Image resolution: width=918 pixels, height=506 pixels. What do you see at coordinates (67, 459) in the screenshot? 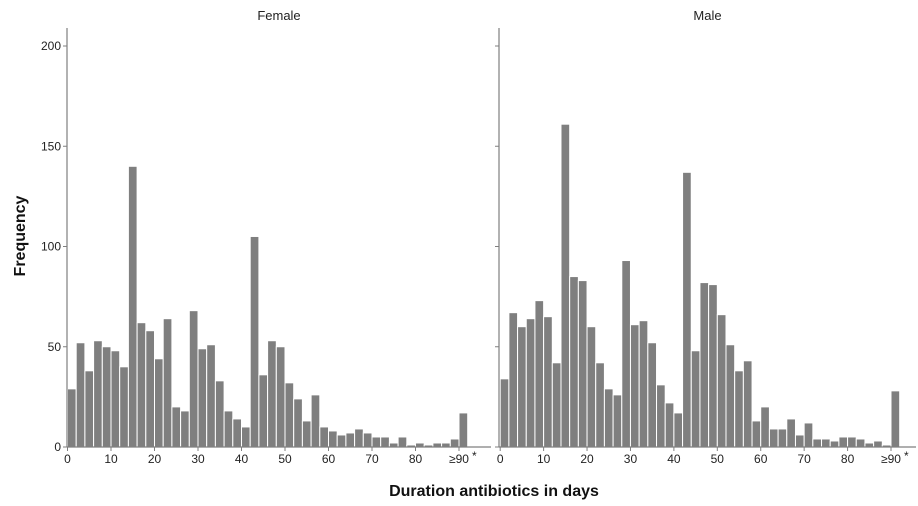
I see `x-tick-label: 0` at bounding box center [67, 459].